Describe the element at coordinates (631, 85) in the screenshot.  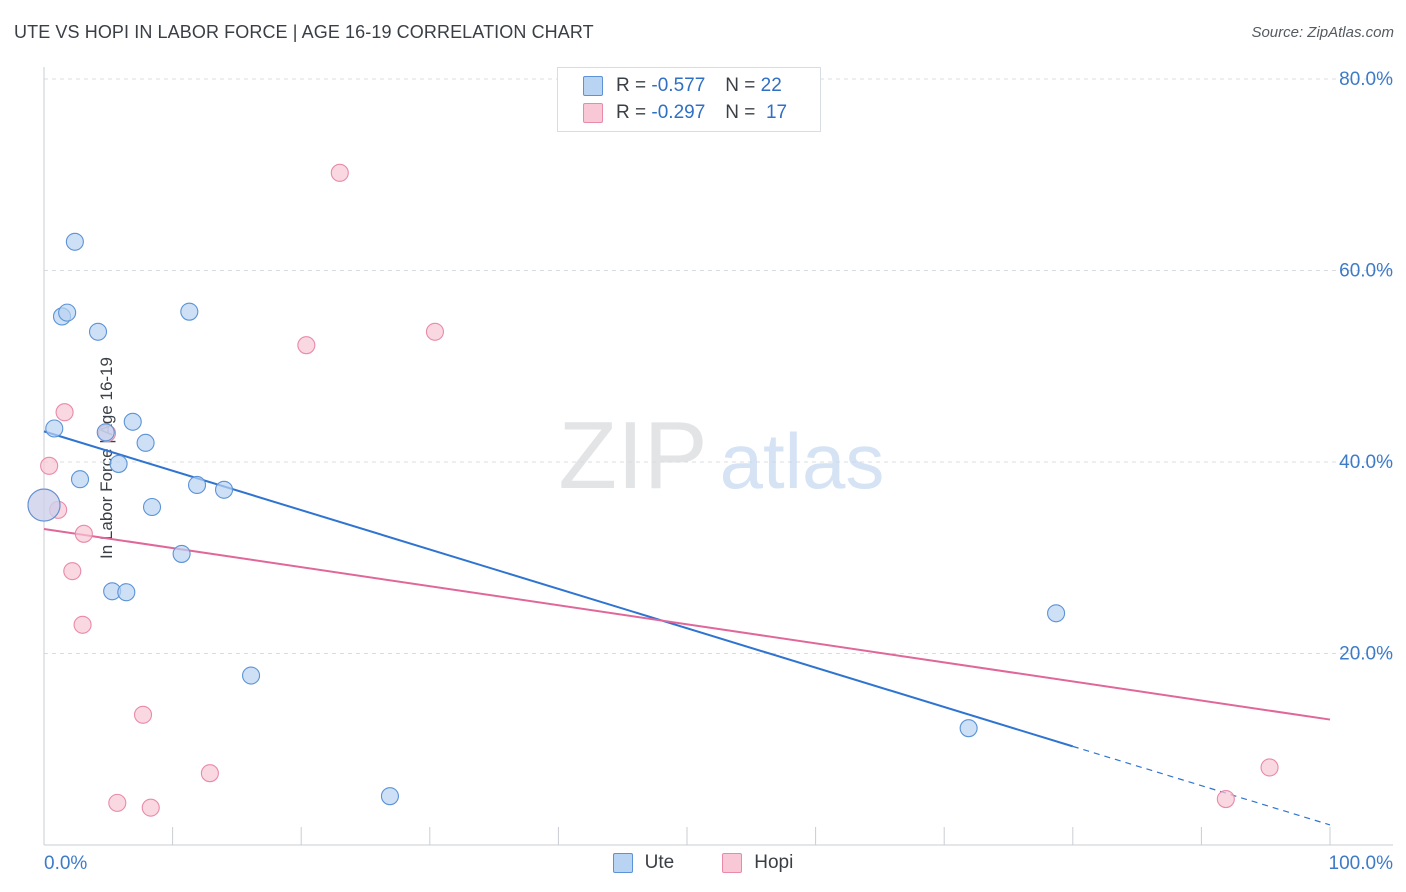
I see `ute-r-label: R =` at that location.